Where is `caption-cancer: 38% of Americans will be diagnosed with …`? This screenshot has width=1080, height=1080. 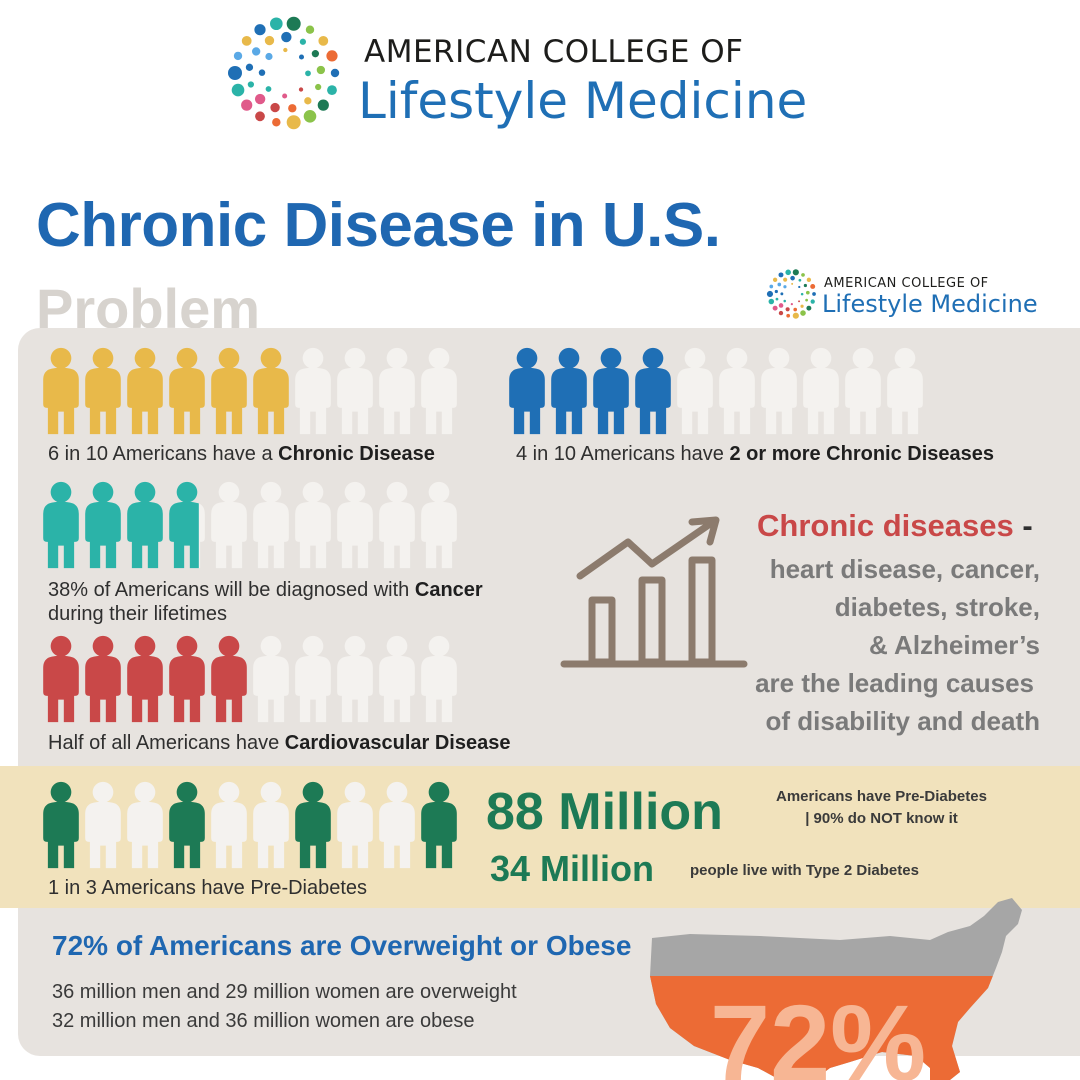 caption-cancer: 38% of Americans will be diagnosed with … is located at coordinates (265, 602).